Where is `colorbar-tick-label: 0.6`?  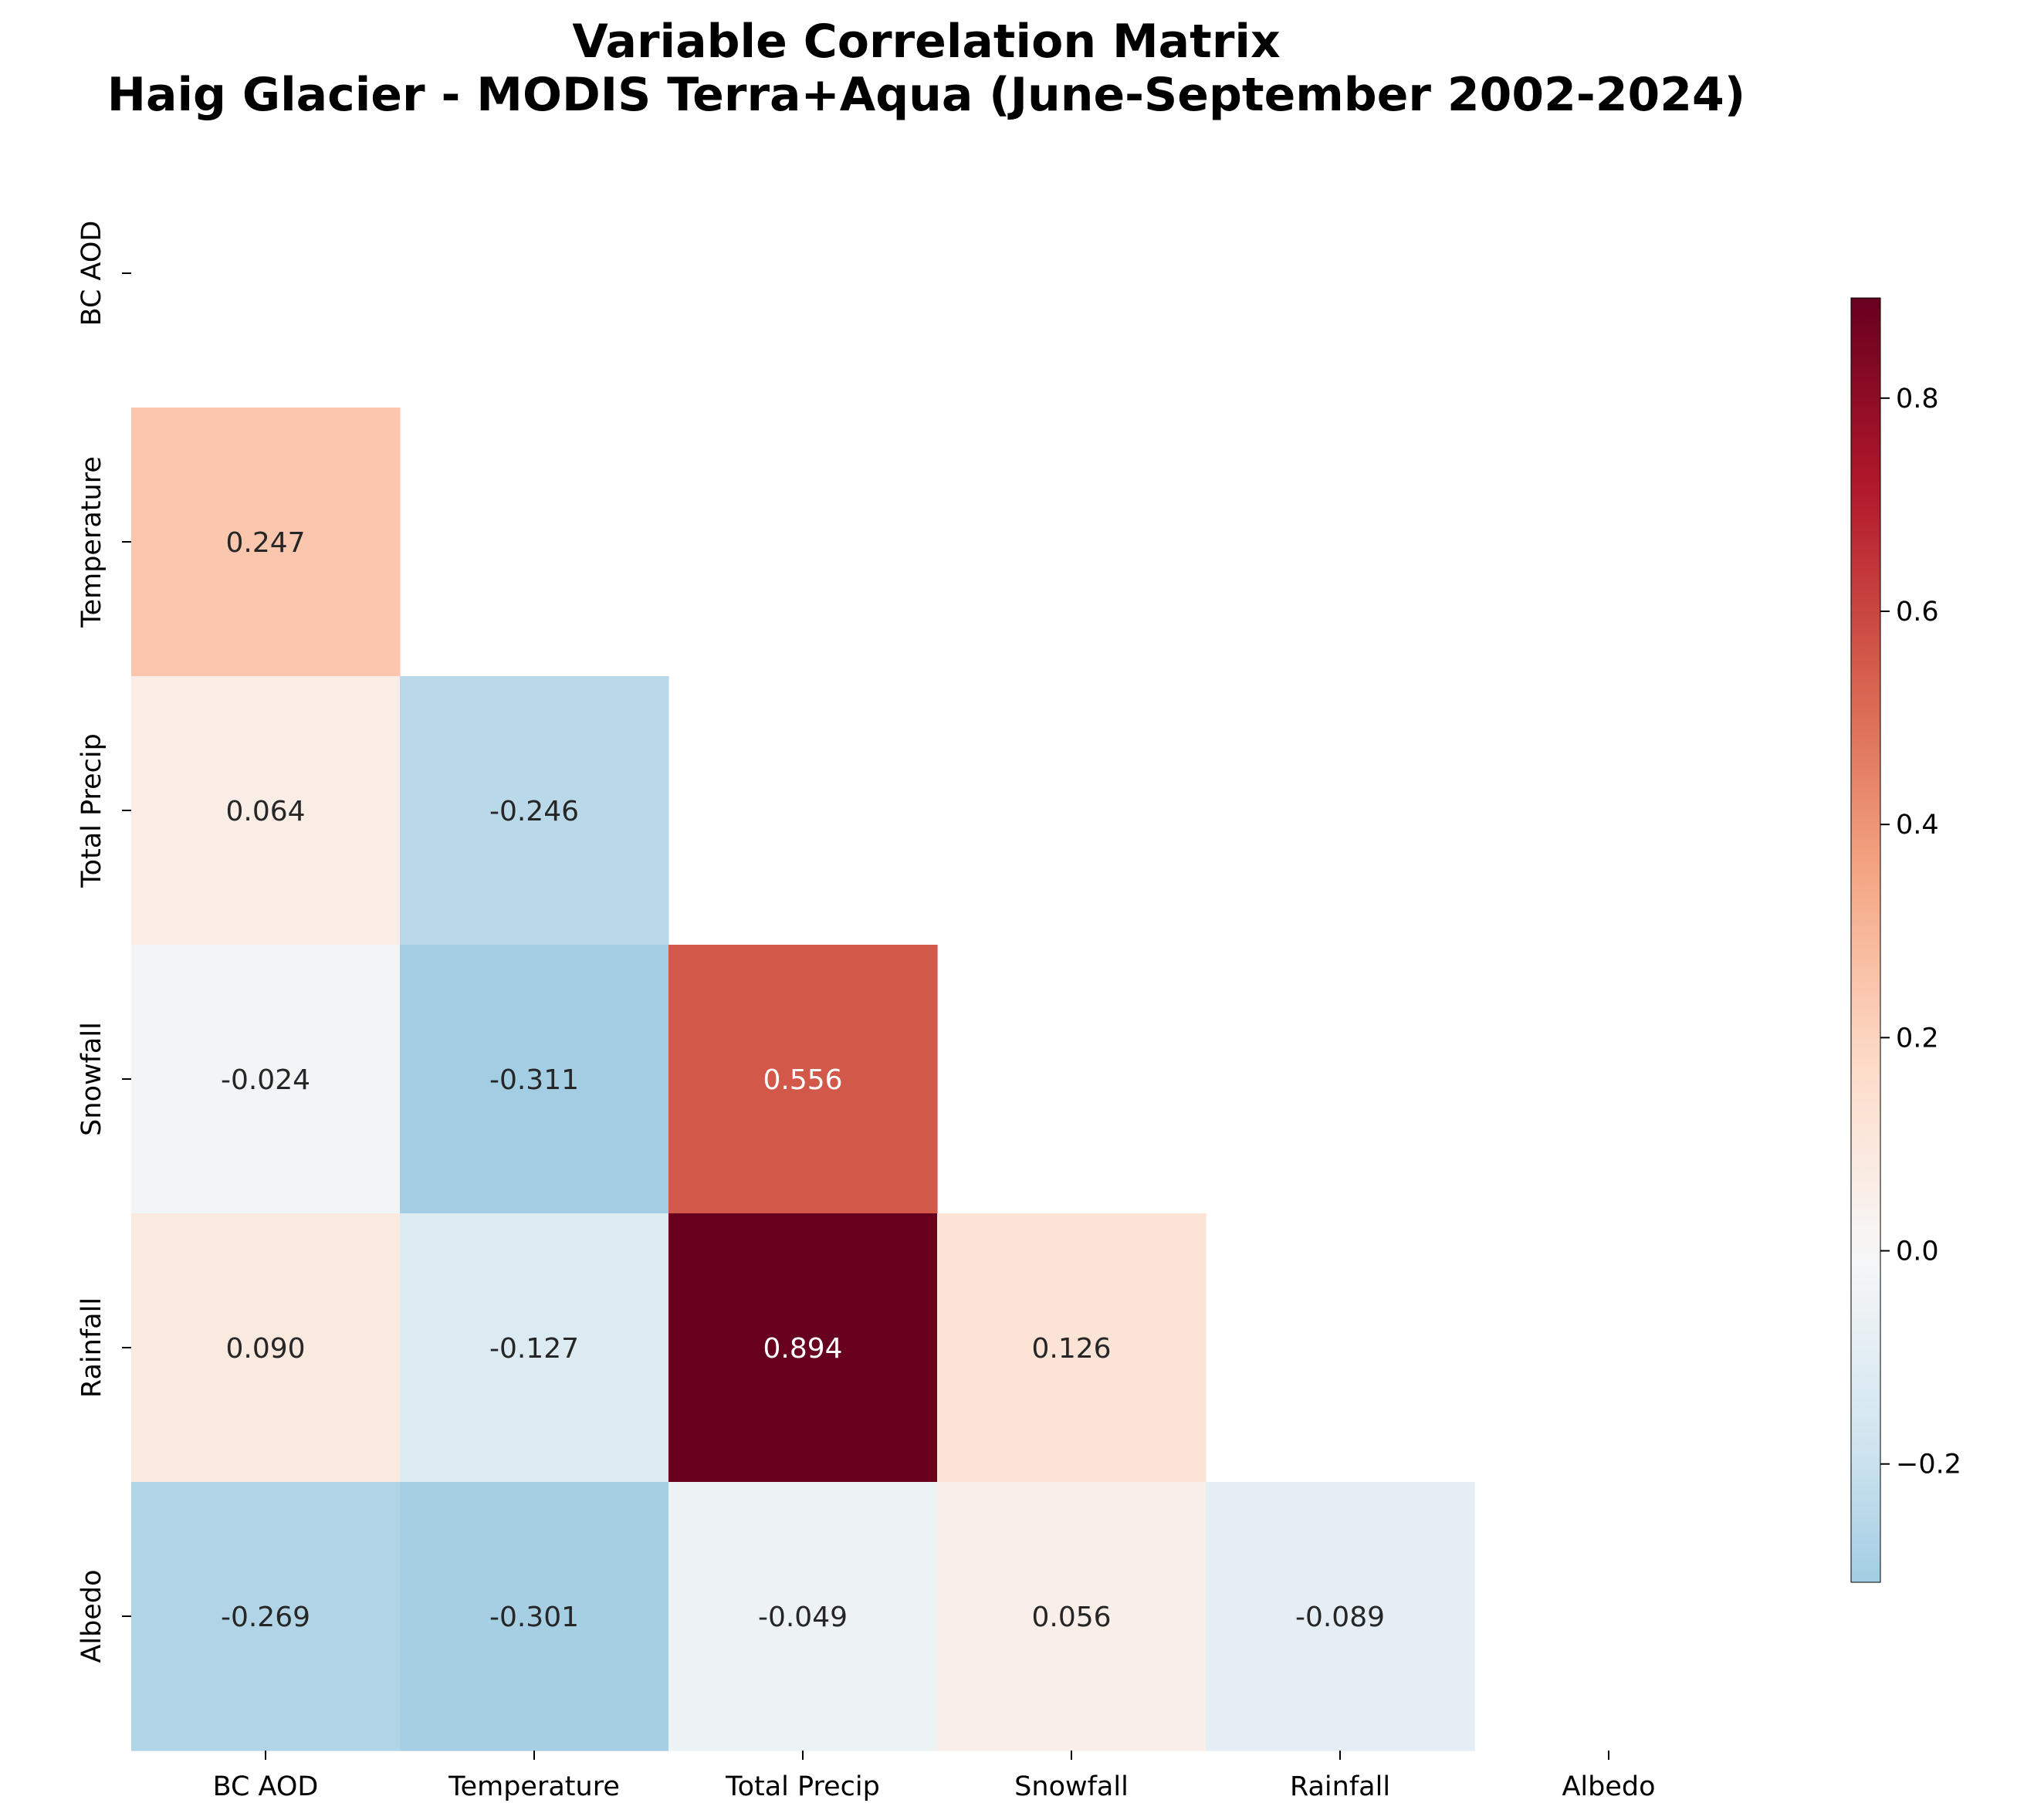 colorbar-tick-label: 0.6 is located at coordinates (1918, 613).